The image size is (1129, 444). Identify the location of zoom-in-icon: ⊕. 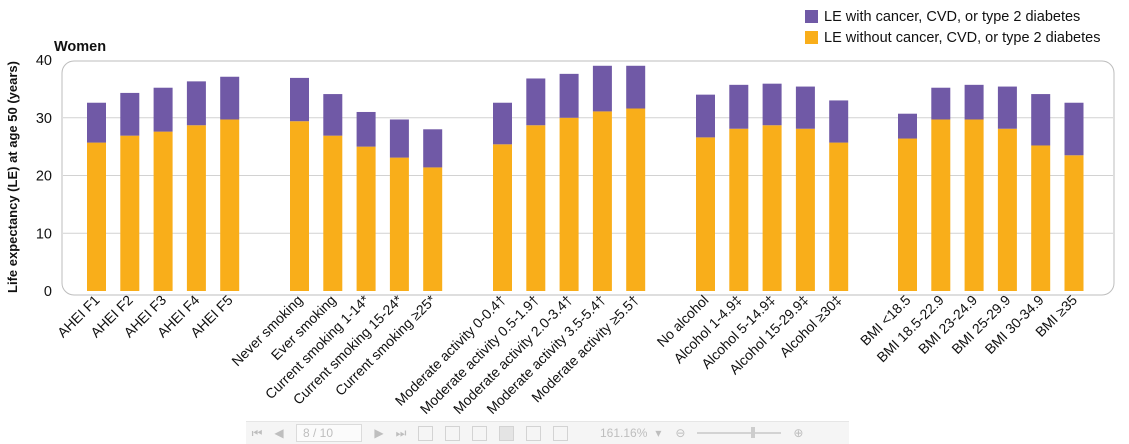
(798, 433).